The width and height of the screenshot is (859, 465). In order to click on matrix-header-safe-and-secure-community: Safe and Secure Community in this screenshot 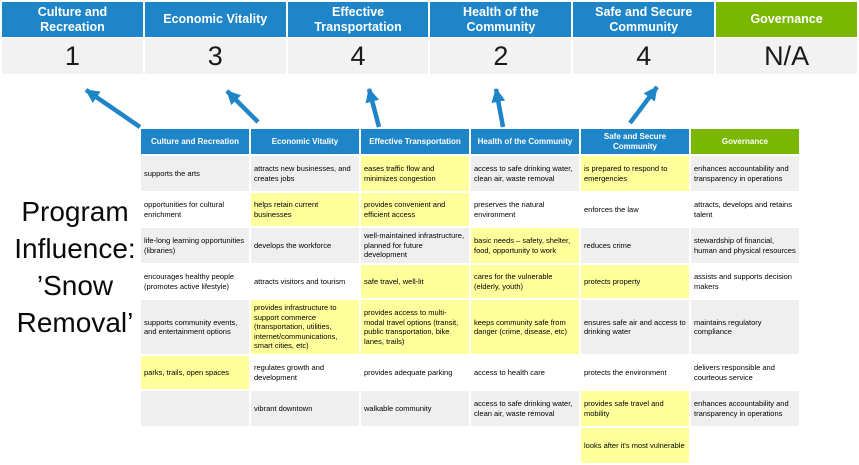, I will do `click(635, 141)`.